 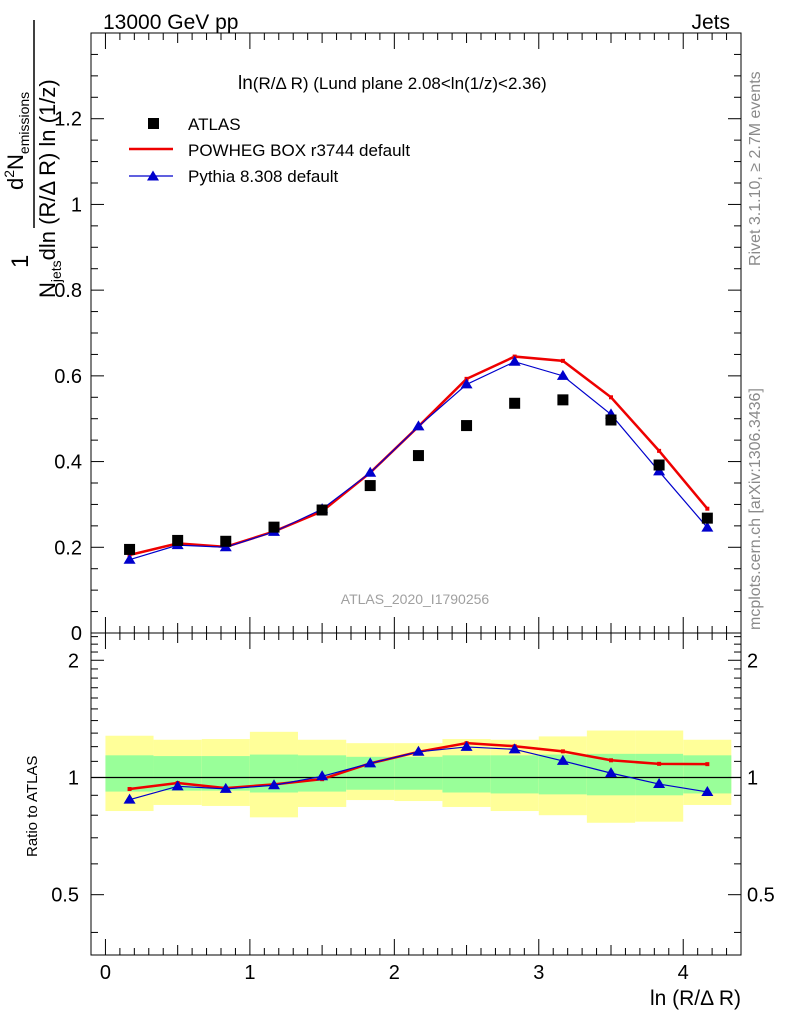 What do you see at coordinates (68, 463) in the screenshot?
I see `main-ytick-label: 0.4` at bounding box center [68, 463].